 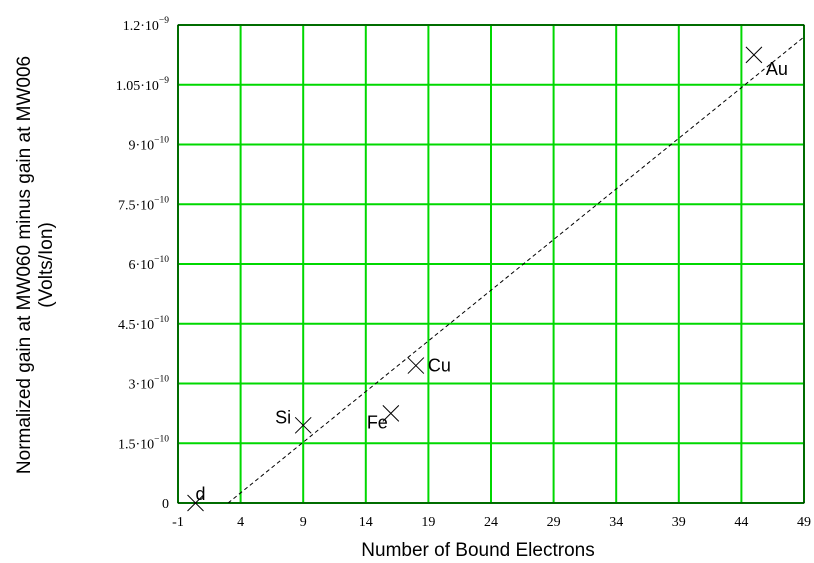 What do you see at coordinates (477, 550) in the screenshot?
I see `x-axis-title: Number of Bound Electrons` at bounding box center [477, 550].